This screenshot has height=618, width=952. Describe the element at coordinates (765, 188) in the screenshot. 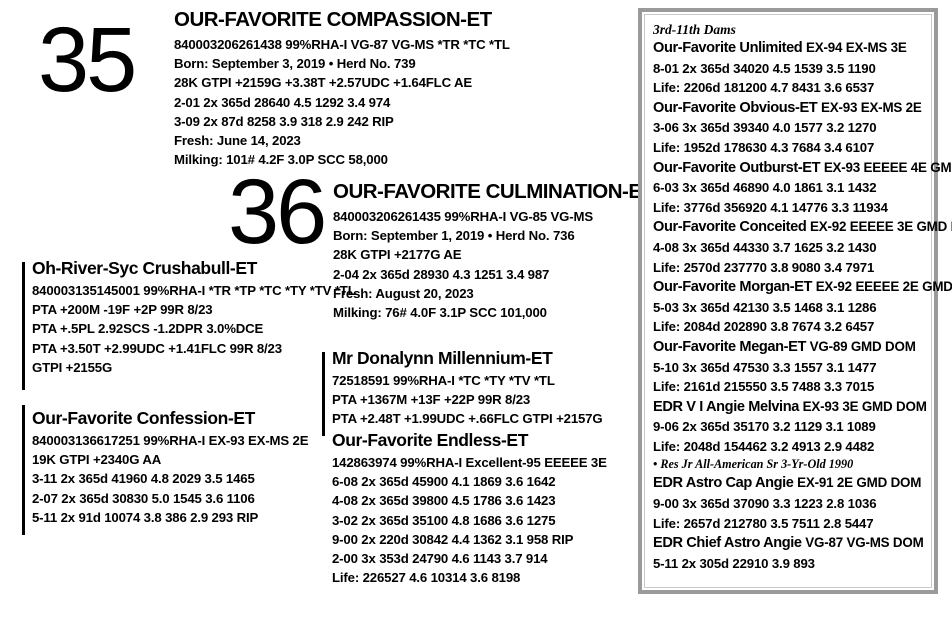

I see `dam-entry-record-row: 6-03 3x 365d 46890 4.0 1861 3.1 1432` at that location.